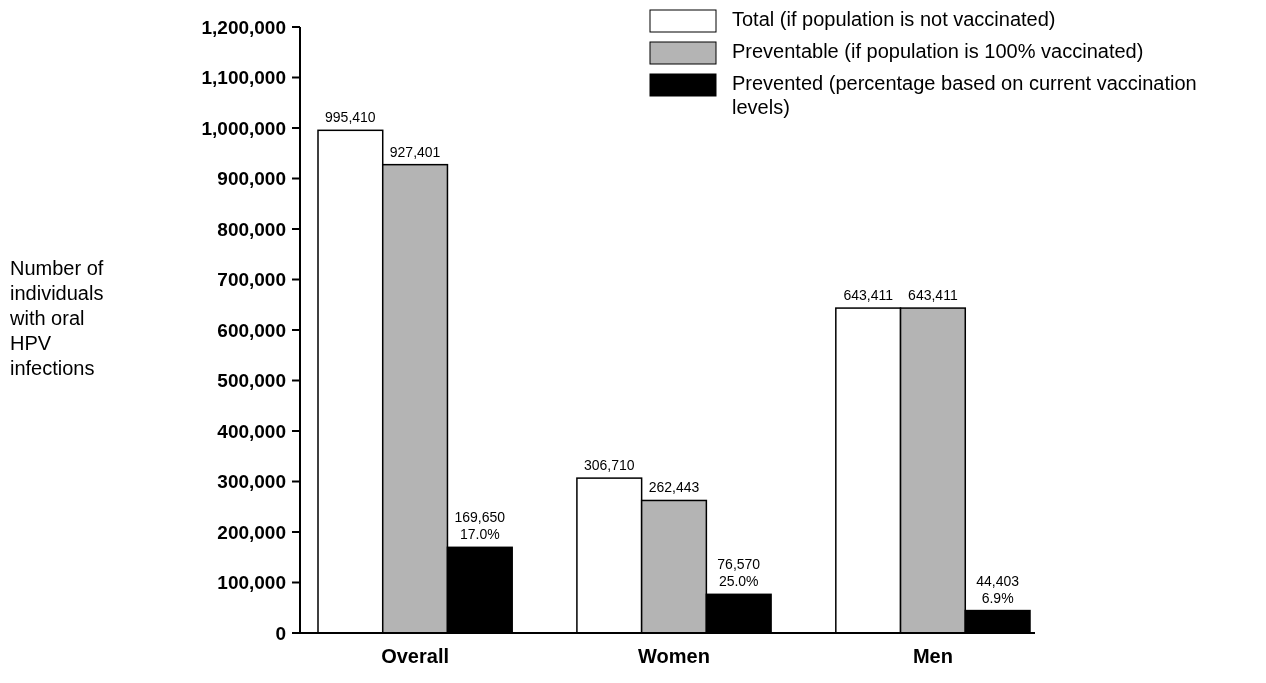 Image resolution: width=1266 pixels, height=683 pixels. Describe the element at coordinates (415, 656) in the screenshot. I see `x-tick-label: Overall` at that location.